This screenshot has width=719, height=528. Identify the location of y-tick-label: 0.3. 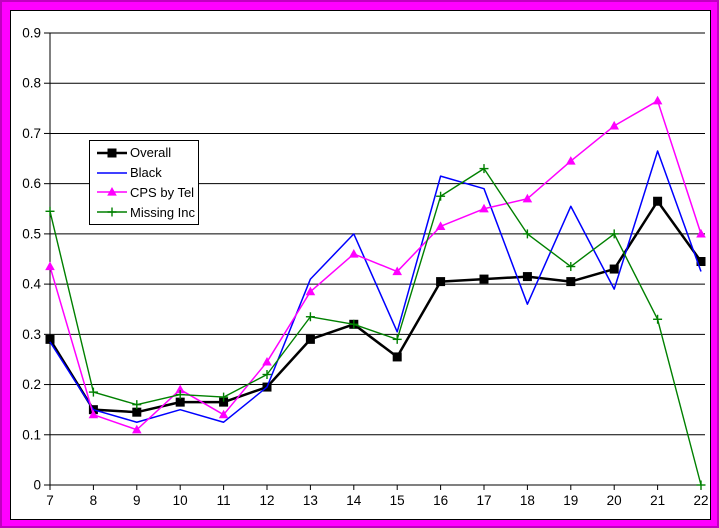
(31, 334).